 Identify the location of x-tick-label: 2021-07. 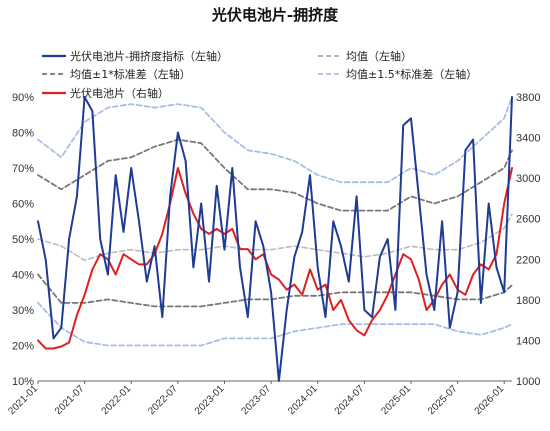
(70, 400).